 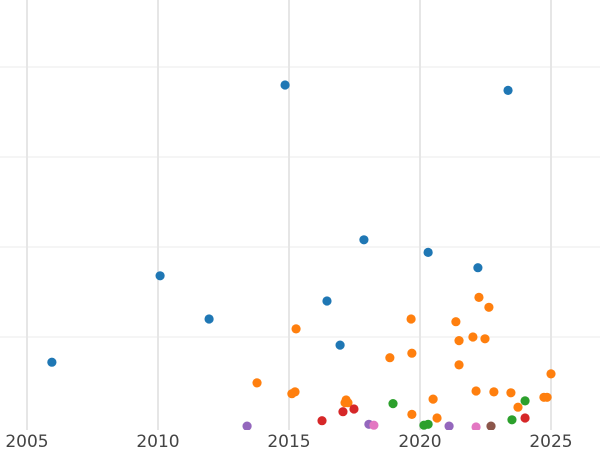 I want to click on x-tick-label: 2005, so click(x=26, y=441).